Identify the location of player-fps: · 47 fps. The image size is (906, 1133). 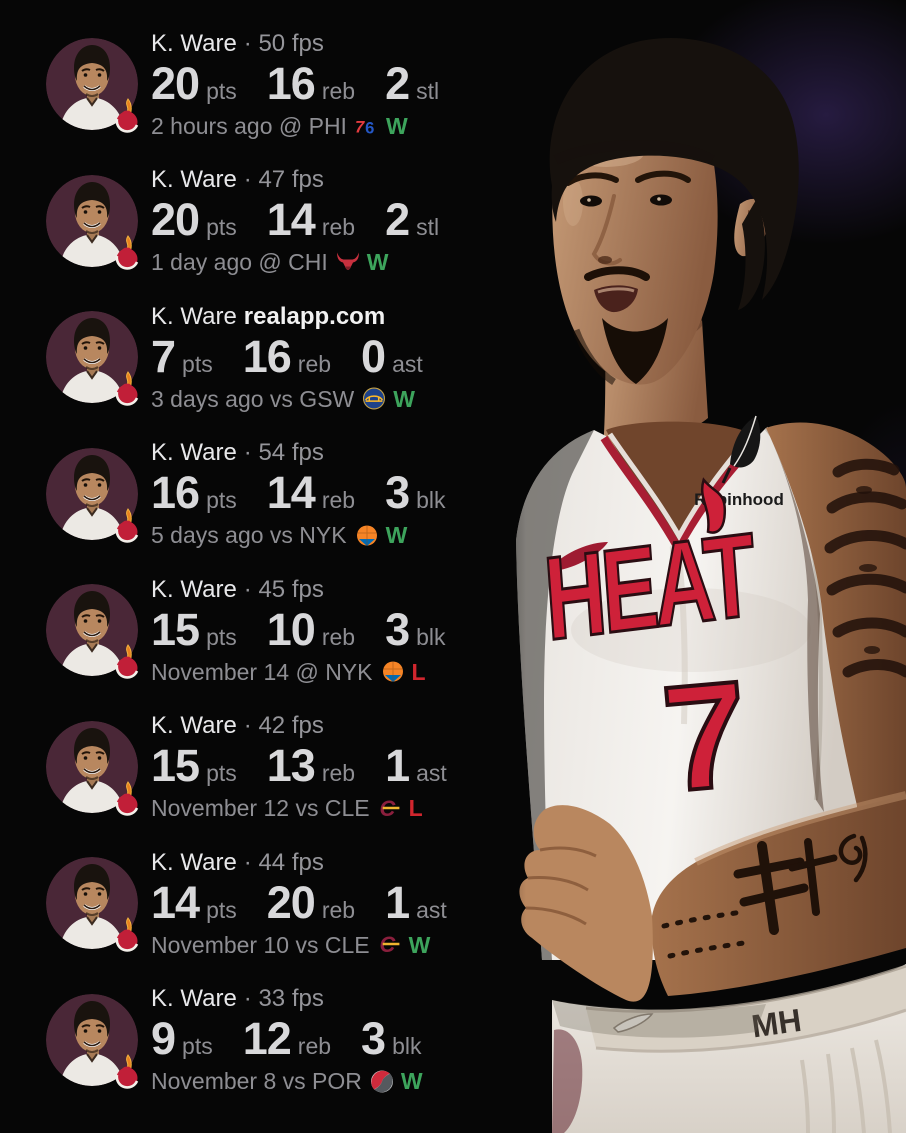
(283, 180).